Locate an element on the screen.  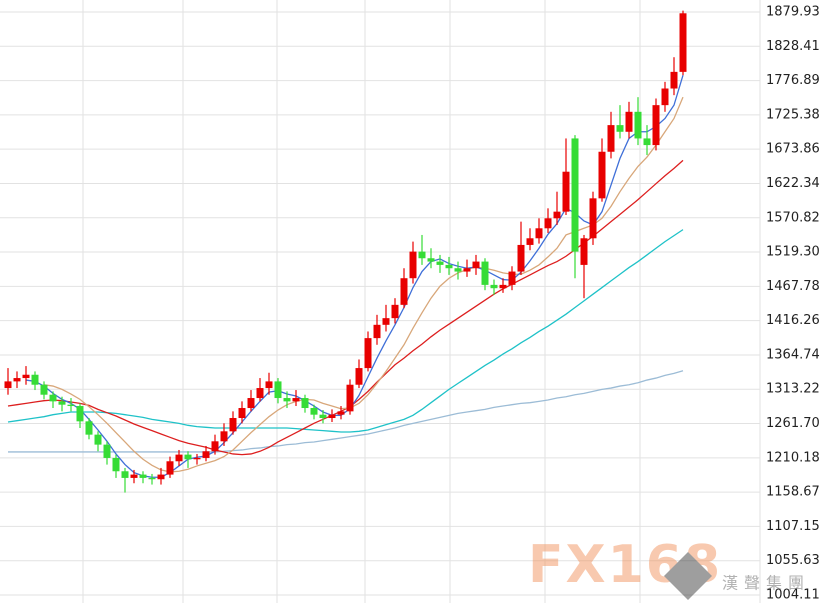
y-tick-label: 1055.63 is located at coordinates (793, 560).